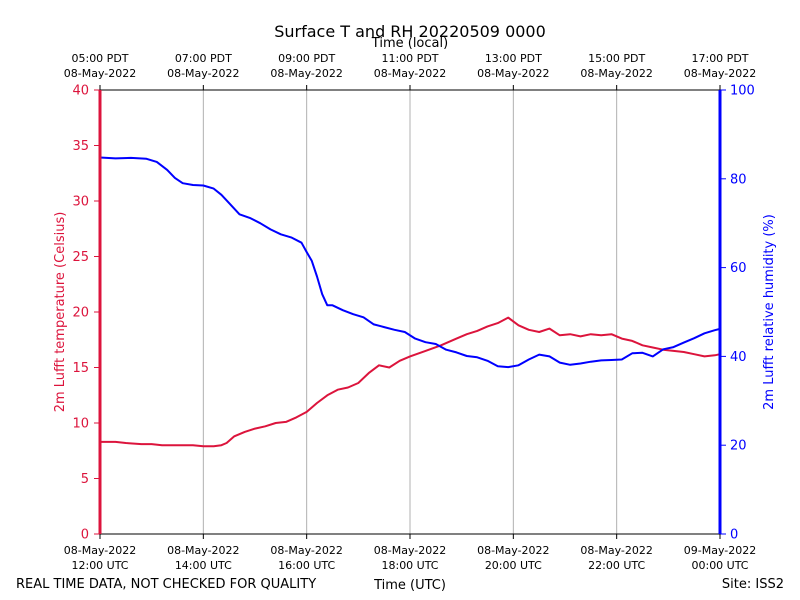 The width and height of the screenshot is (800, 600). What do you see at coordinates (513, 565) in the screenshot?
I see `bottom-tick-time: 20:00 UTC` at bounding box center [513, 565].